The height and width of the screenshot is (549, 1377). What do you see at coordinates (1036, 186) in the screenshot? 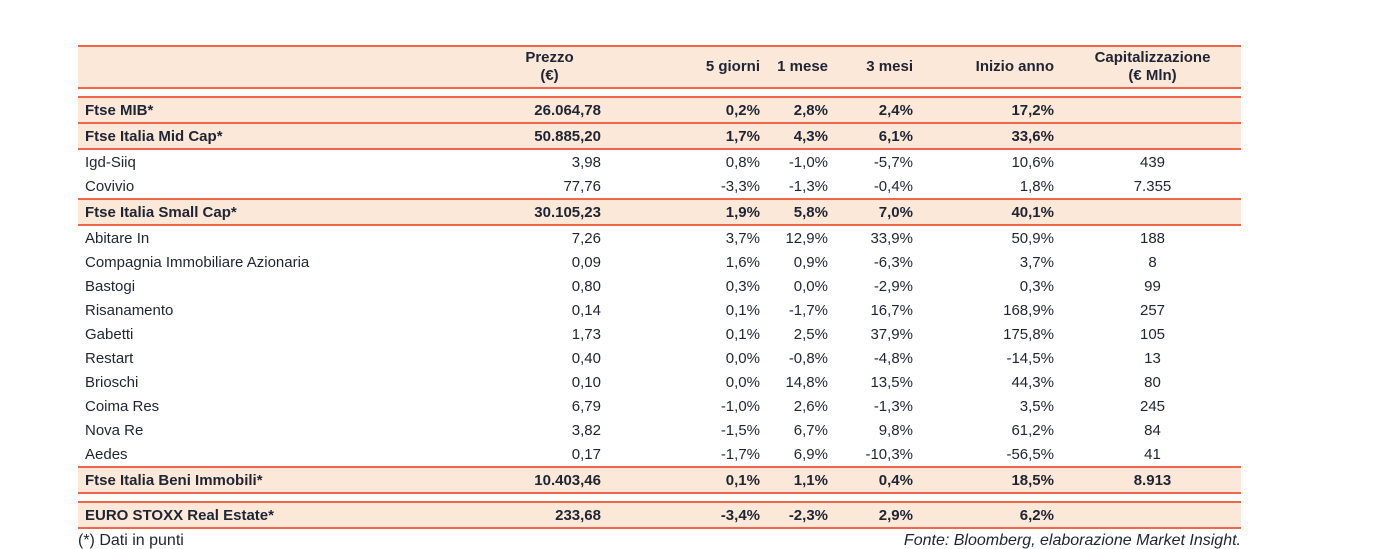
I see `cell-ytd: 1,8%` at bounding box center [1036, 186].